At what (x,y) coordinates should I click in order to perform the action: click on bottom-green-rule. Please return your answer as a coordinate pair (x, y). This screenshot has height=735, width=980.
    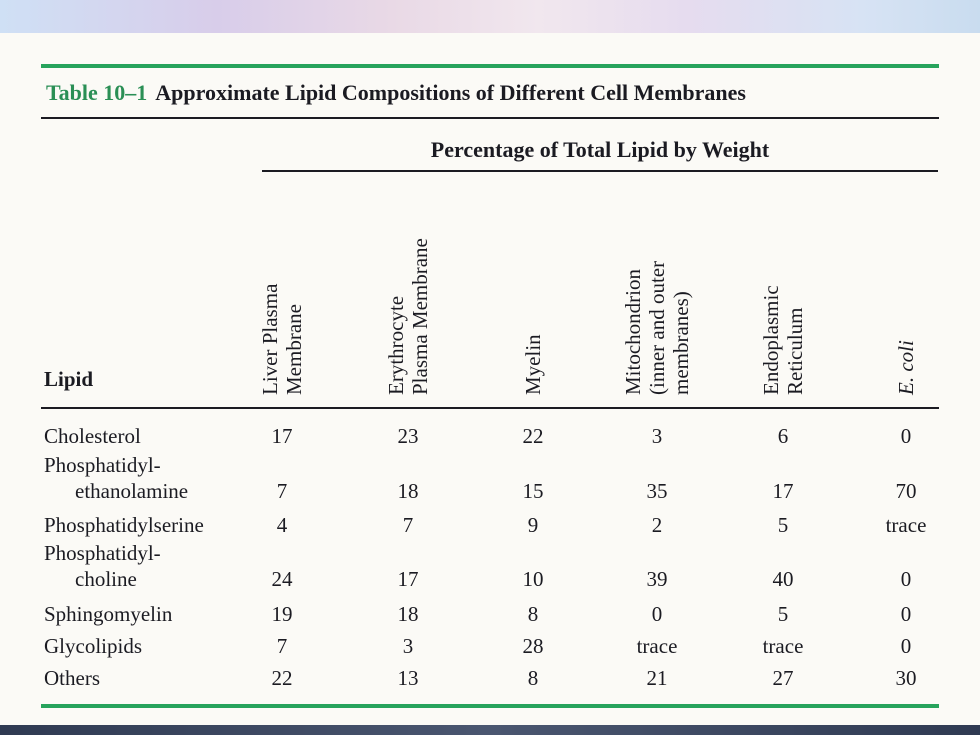
    Looking at the image, I should click on (490, 706).